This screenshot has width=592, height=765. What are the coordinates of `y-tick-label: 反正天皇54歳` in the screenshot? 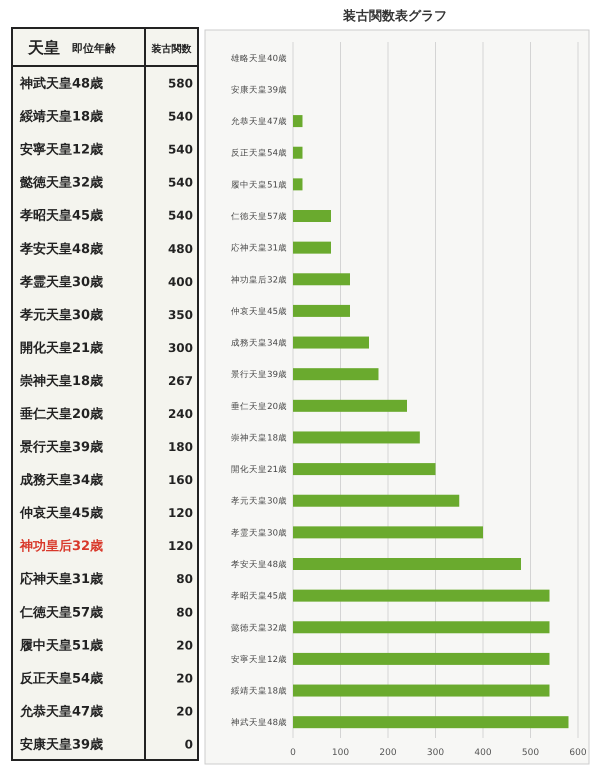 It's located at (259, 153).